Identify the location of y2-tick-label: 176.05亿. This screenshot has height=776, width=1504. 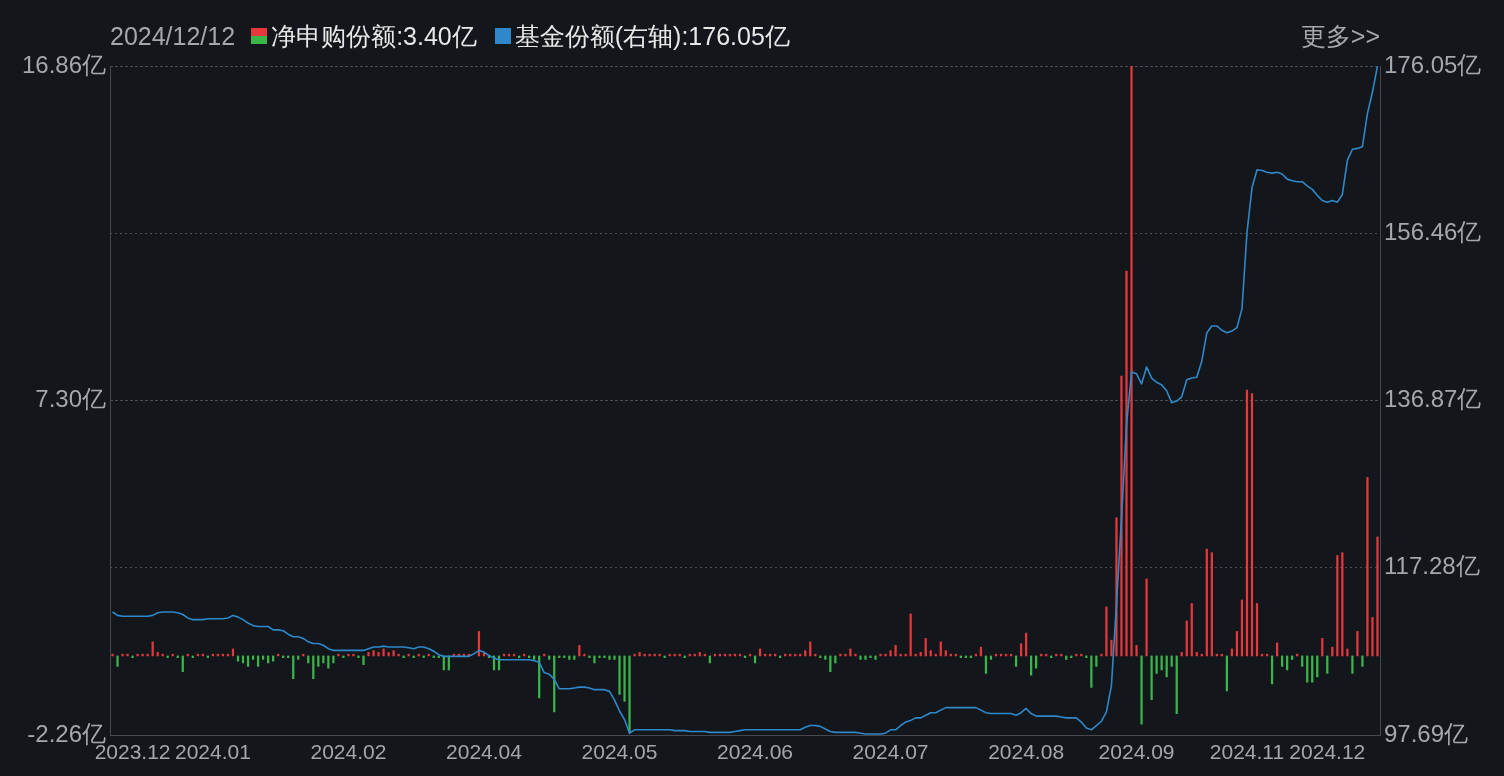
(1433, 64).